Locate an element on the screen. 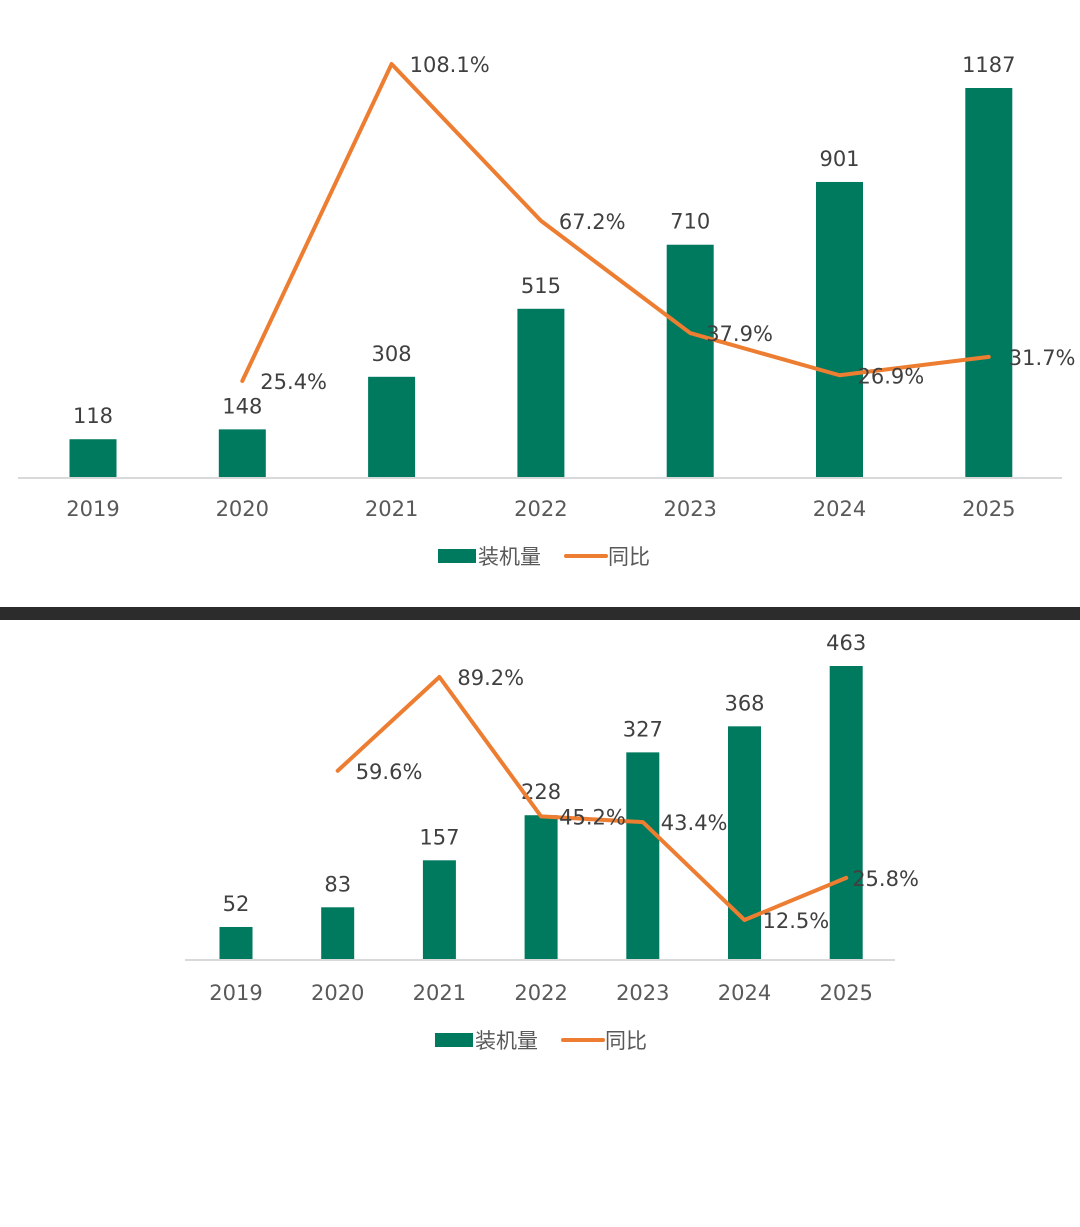  bar-value-label-2025: 1187 is located at coordinates (988, 65).